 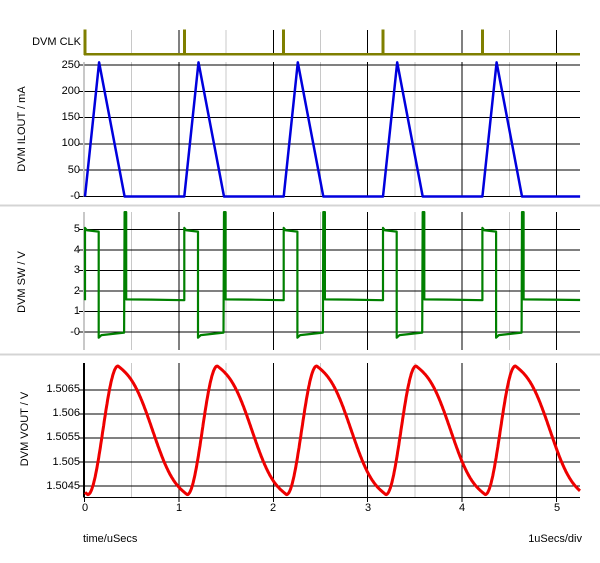 I want to click on x-tick-label: 3, so click(x=368, y=508).